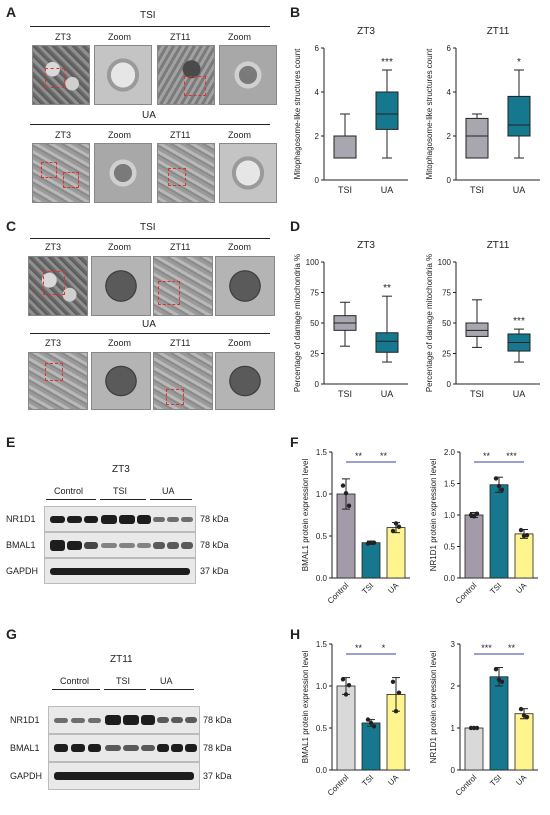 This screenshot has width=550, height=815. I want to click on panel-label-c: C, so click(11, 226).